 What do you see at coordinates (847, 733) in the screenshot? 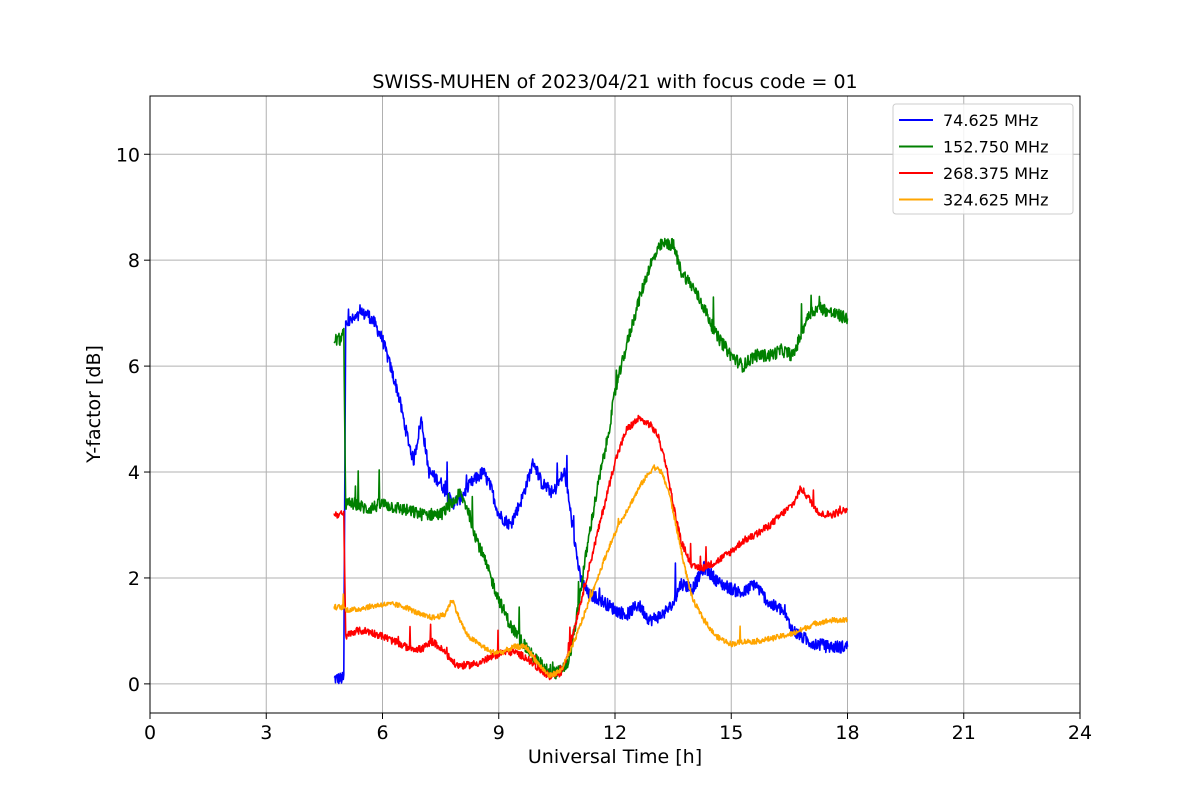
I see `x-tick-label: 18` at bounding box center [847, 733].